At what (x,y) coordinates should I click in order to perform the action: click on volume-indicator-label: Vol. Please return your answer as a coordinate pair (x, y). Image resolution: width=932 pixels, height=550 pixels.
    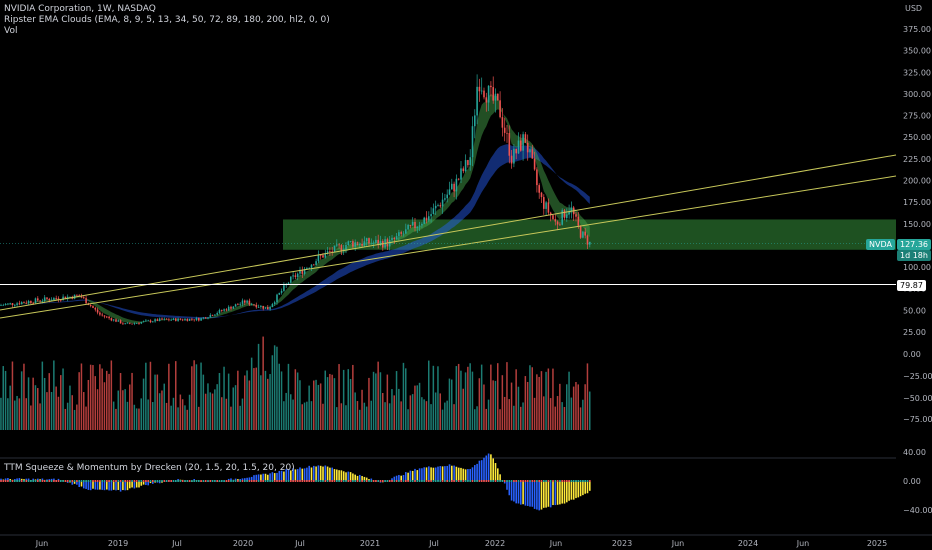
    Looking at the image, I should click on (11, 31).